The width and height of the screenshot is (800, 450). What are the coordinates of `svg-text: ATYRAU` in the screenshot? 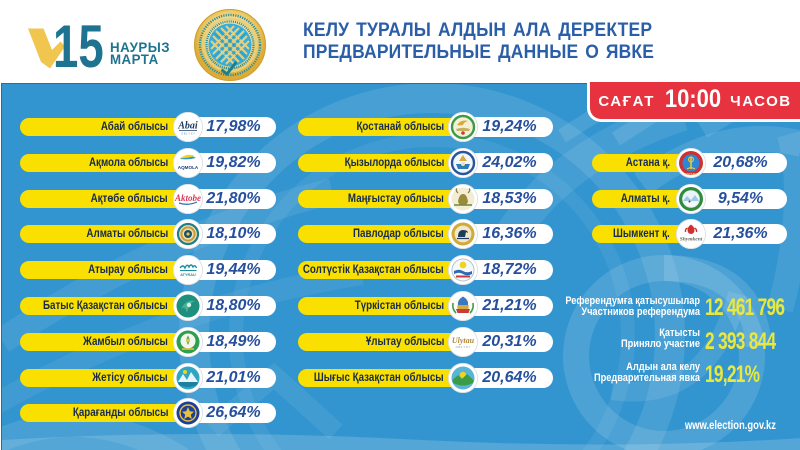 It's located at (188, 275).